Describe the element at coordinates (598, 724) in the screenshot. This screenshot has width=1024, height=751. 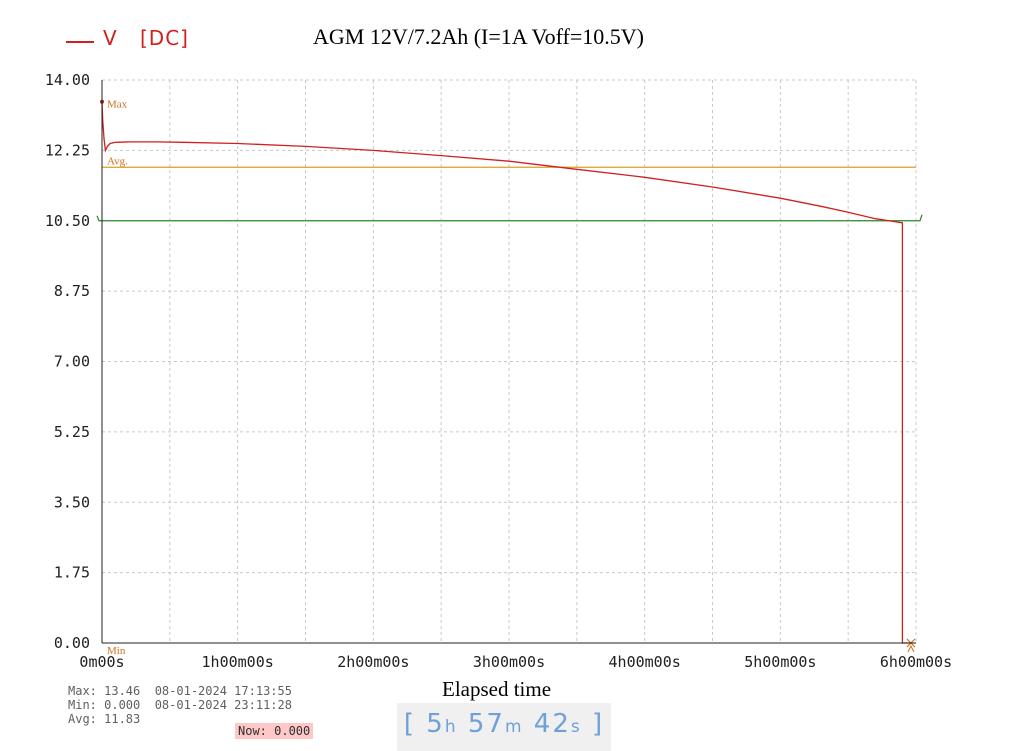
I see `elapsed-close-bracket: ]` at that location.